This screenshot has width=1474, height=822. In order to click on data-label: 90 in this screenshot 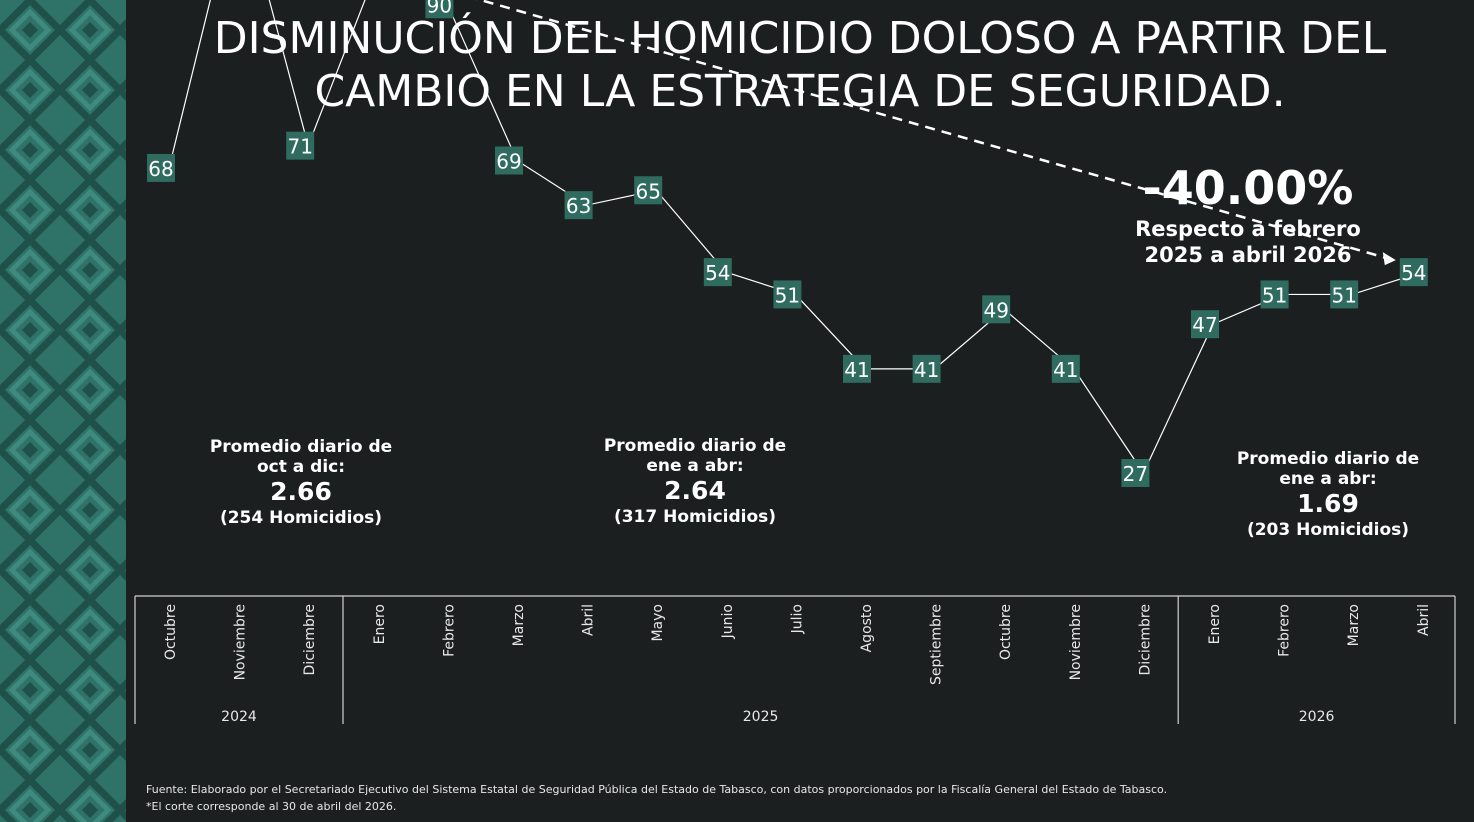, I will do `click(439, 8)`.